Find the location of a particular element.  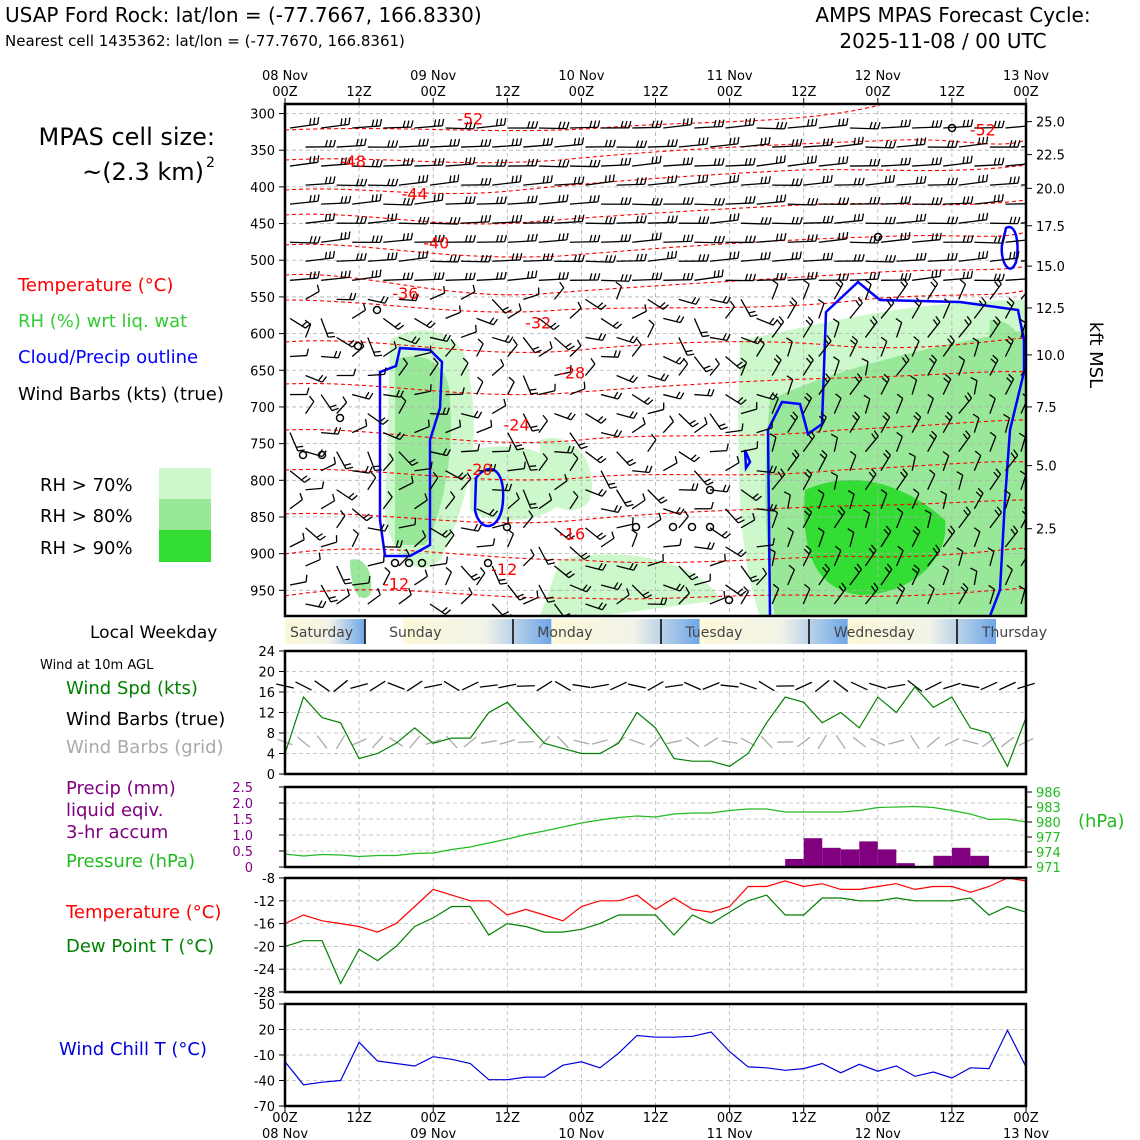

legend-barbs-grid: Wind Barbs (grid) is located at coordinates (145, 747).